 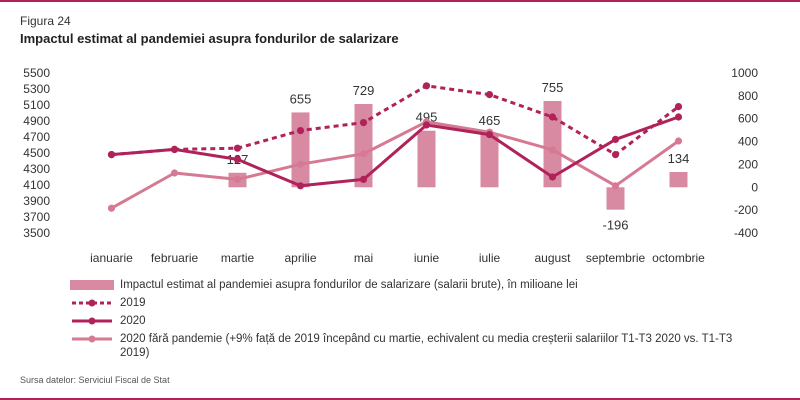 I want to click on x-axis-tick-label: mai, so click(x=363, y=258).